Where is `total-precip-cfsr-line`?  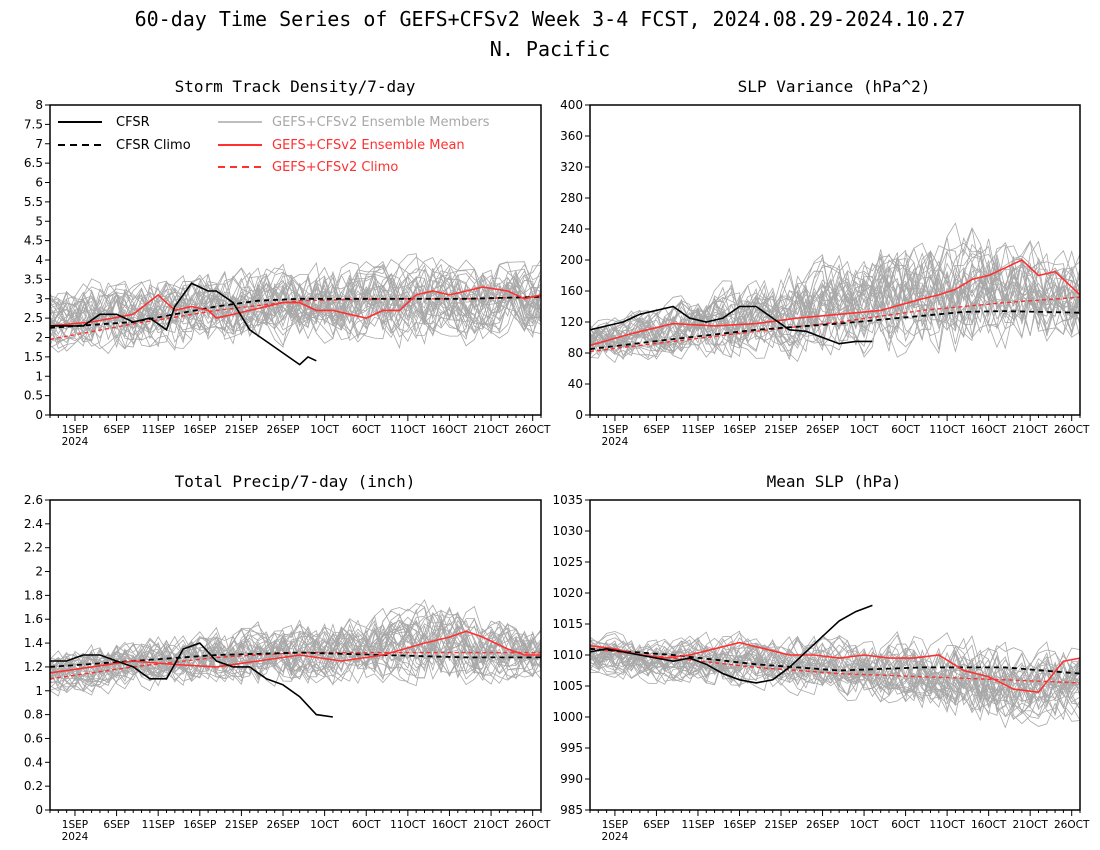
total-precip-cfsr-line is located at coordinates (192, 680).